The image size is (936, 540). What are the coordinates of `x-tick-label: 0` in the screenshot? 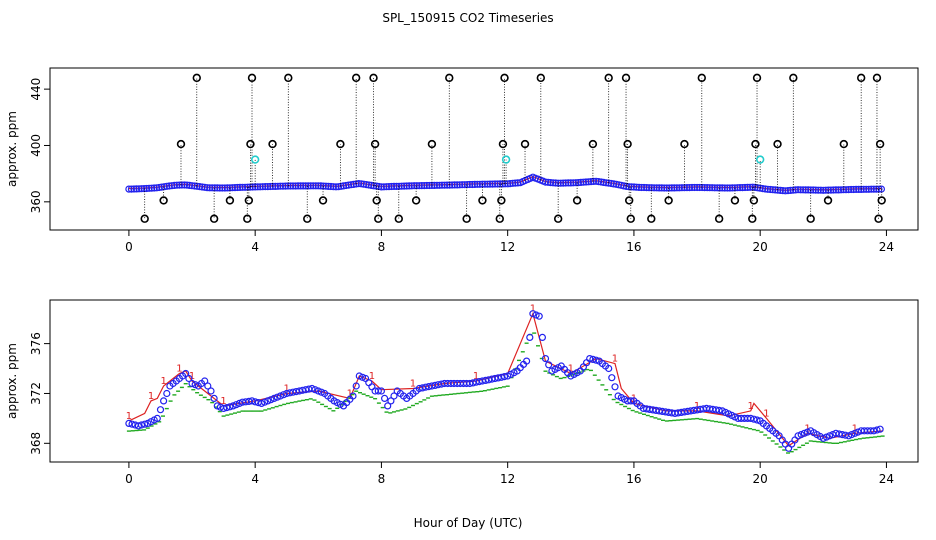 It's located at (129, 247).